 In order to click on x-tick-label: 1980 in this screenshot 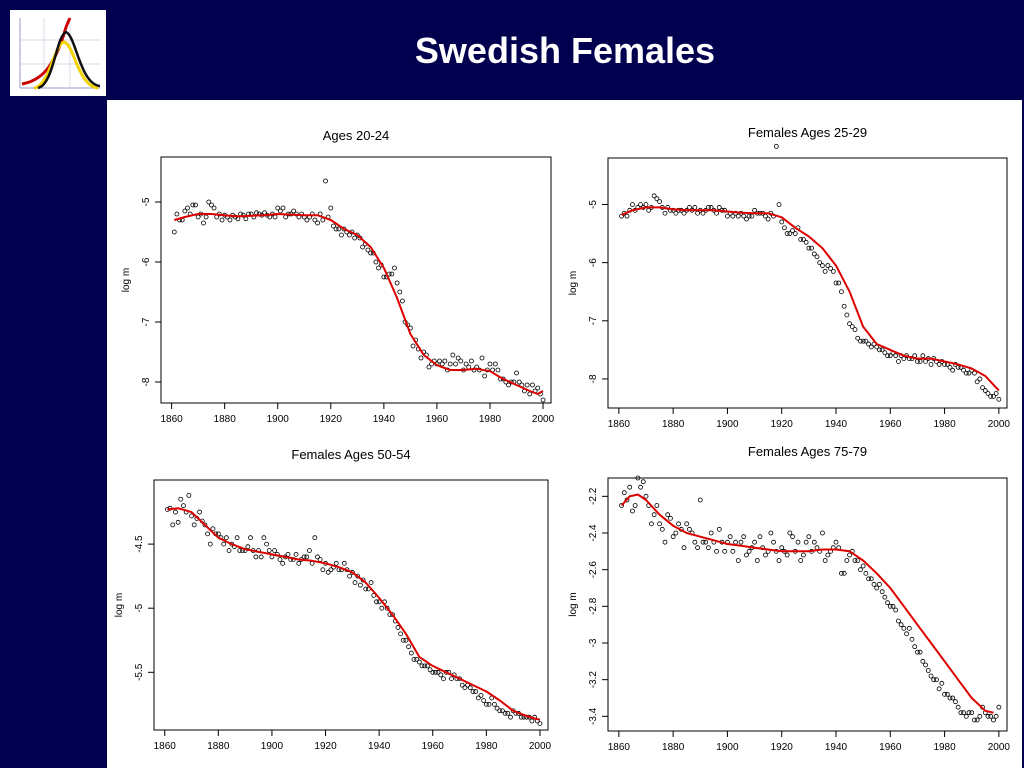, I will do `click(486, 746)`.